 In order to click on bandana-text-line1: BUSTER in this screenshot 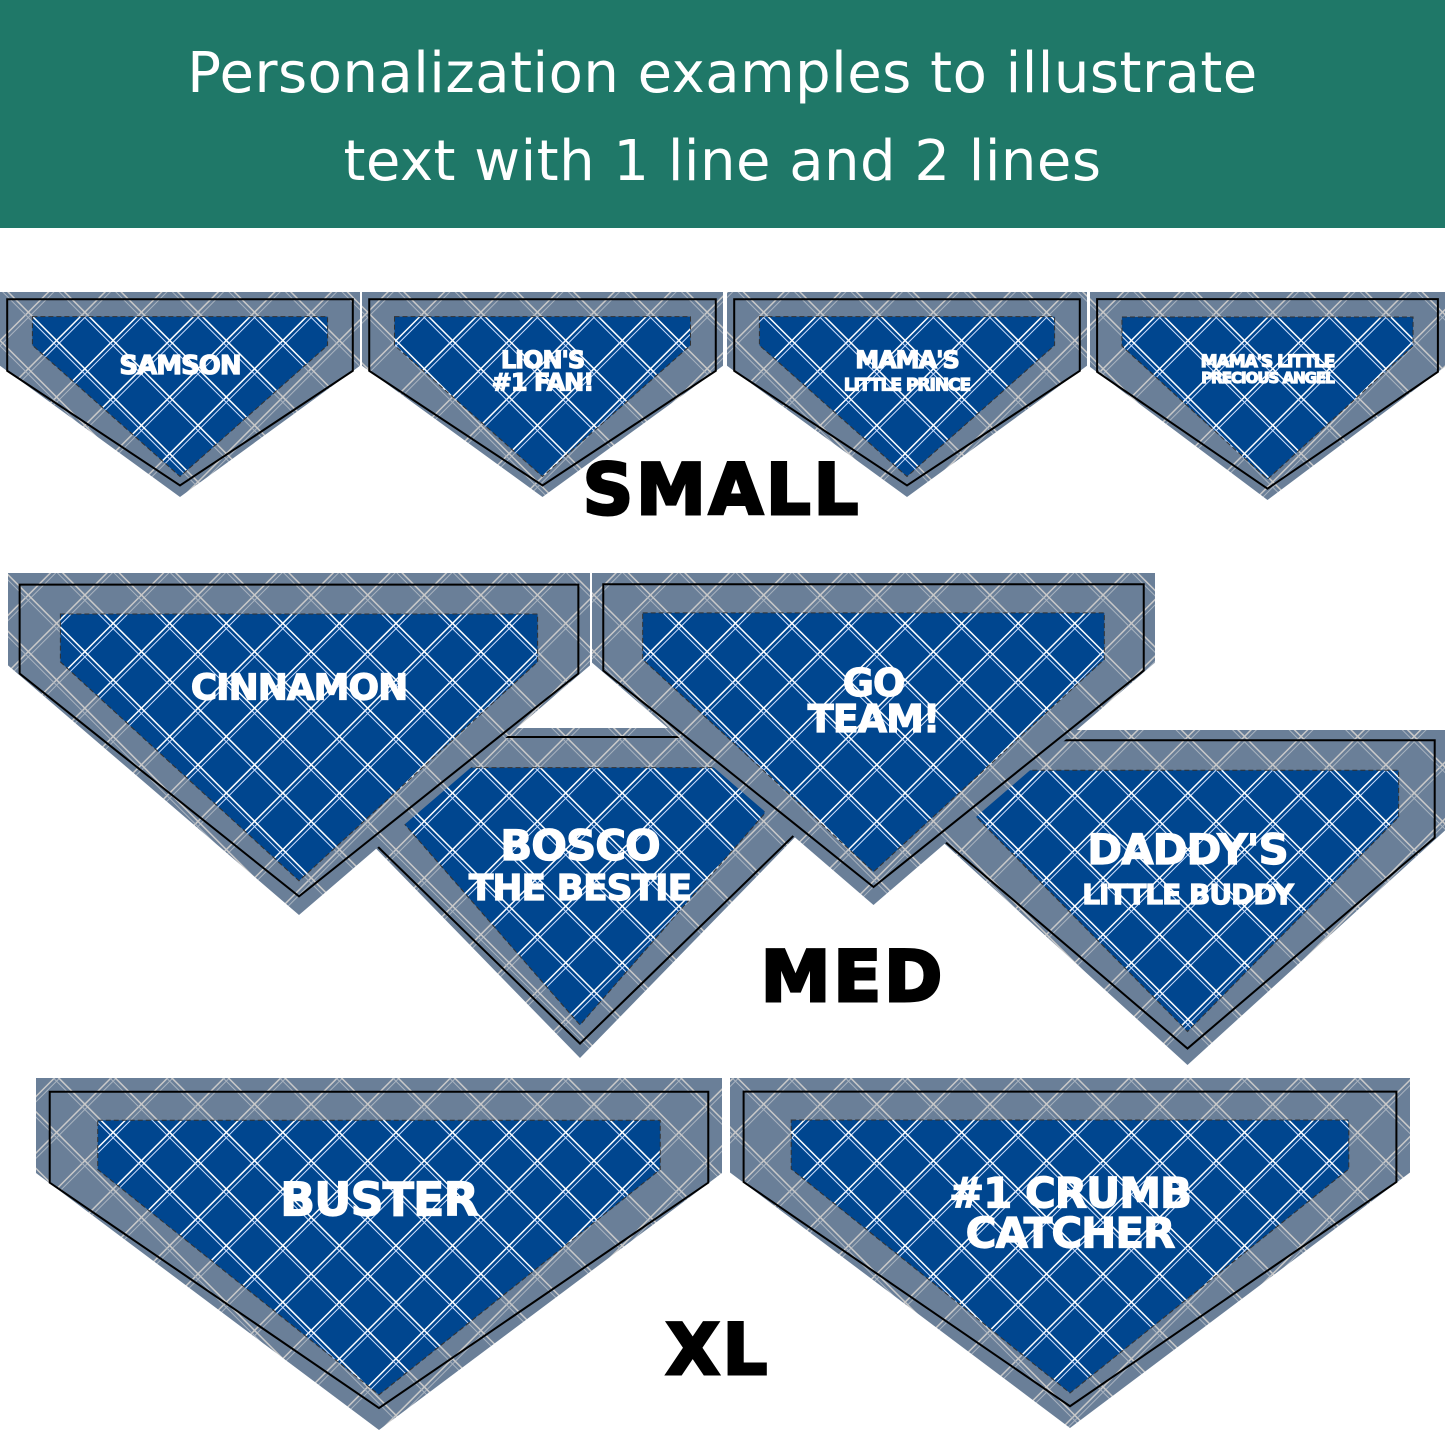, I will do `click(379, 1199)`.